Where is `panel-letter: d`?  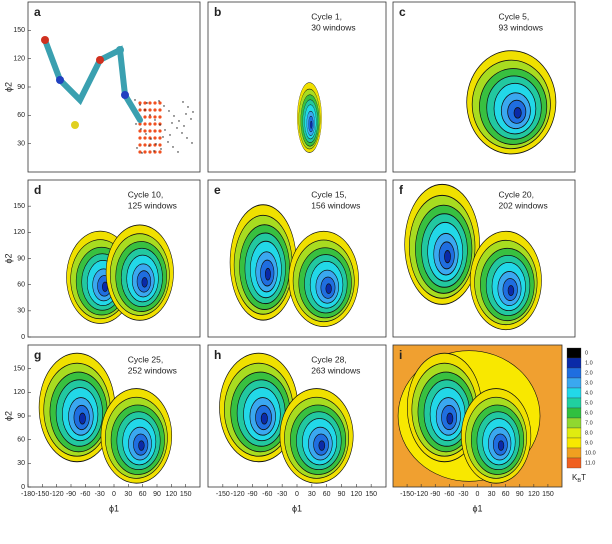
panel-letter: d is located at coordinates (37, 190).